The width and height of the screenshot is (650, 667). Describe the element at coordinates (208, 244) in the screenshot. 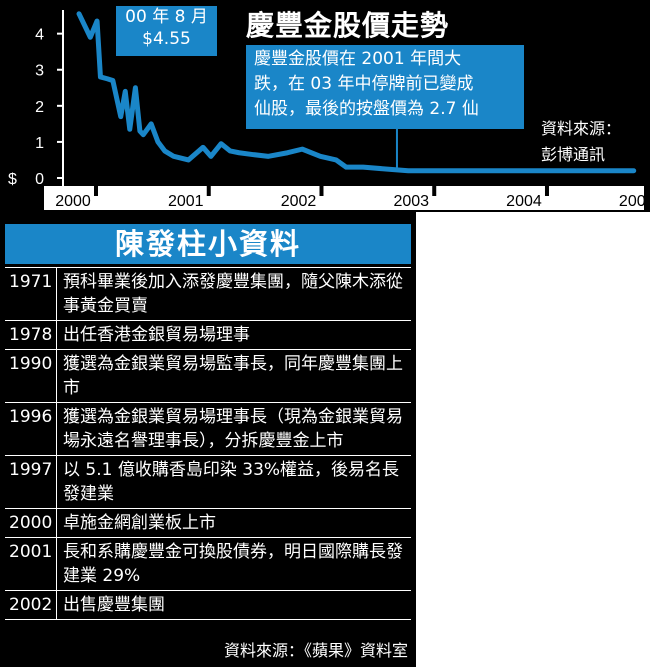

I see `bio-title: 陳發柱小資料` at that location.